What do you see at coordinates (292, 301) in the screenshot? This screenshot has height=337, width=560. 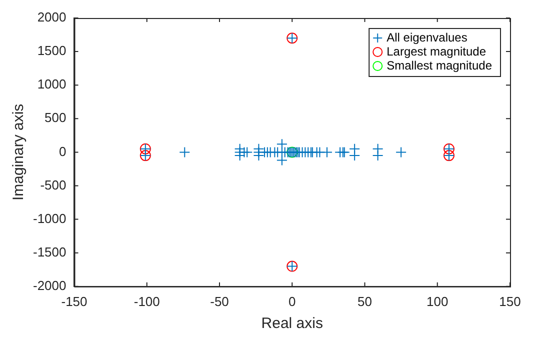 I see `x-tick-label: 0` at bounding box center [292, 301].